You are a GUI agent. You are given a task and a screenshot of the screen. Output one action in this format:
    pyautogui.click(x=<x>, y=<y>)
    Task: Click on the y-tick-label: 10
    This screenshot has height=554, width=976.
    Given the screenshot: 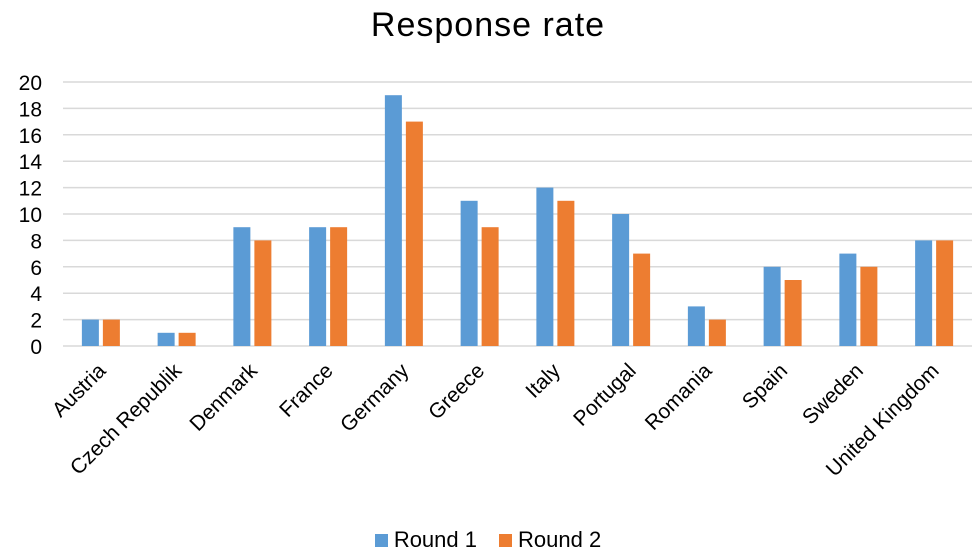 What is the action you would take?
    pyautogui.click(x=30, y=215)
    